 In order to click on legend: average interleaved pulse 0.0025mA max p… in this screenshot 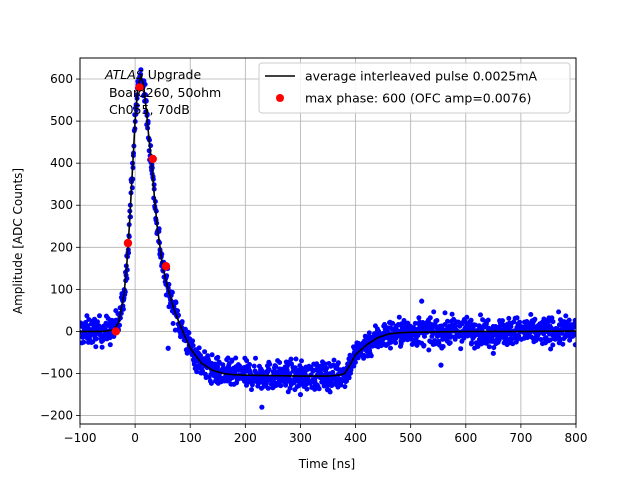, I will do `click(414, 88)`.